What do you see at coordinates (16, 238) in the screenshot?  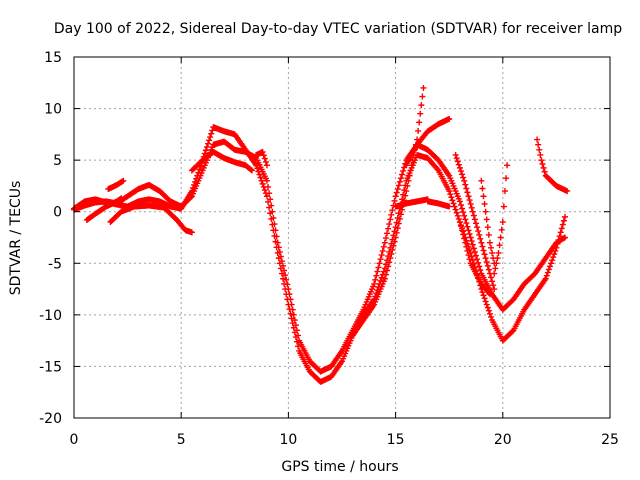 I see `y-axis-label: SDTVAR / TECUs` at bounding box center [16, 238].